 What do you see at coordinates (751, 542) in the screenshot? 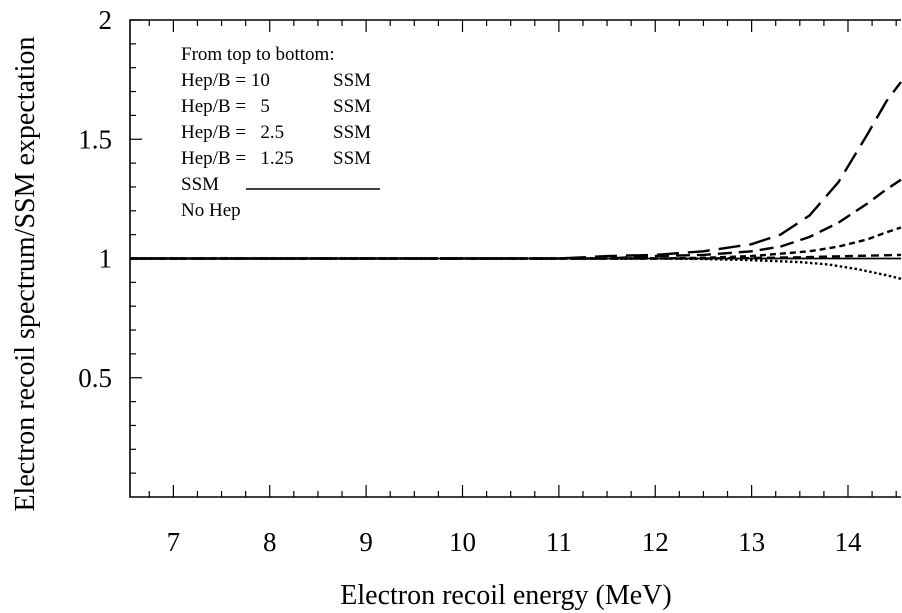
I see `x-tick-label: 13` at bounding box center [751, 542].